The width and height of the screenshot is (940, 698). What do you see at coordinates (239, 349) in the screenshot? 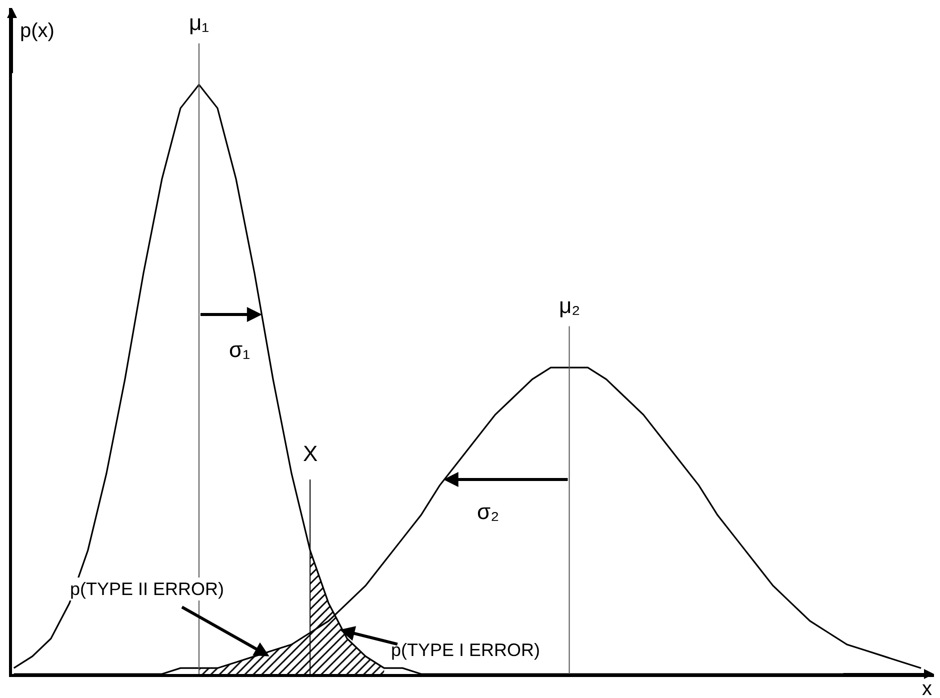
I see `annotation: σ₁` at bounding box center [239, 349].